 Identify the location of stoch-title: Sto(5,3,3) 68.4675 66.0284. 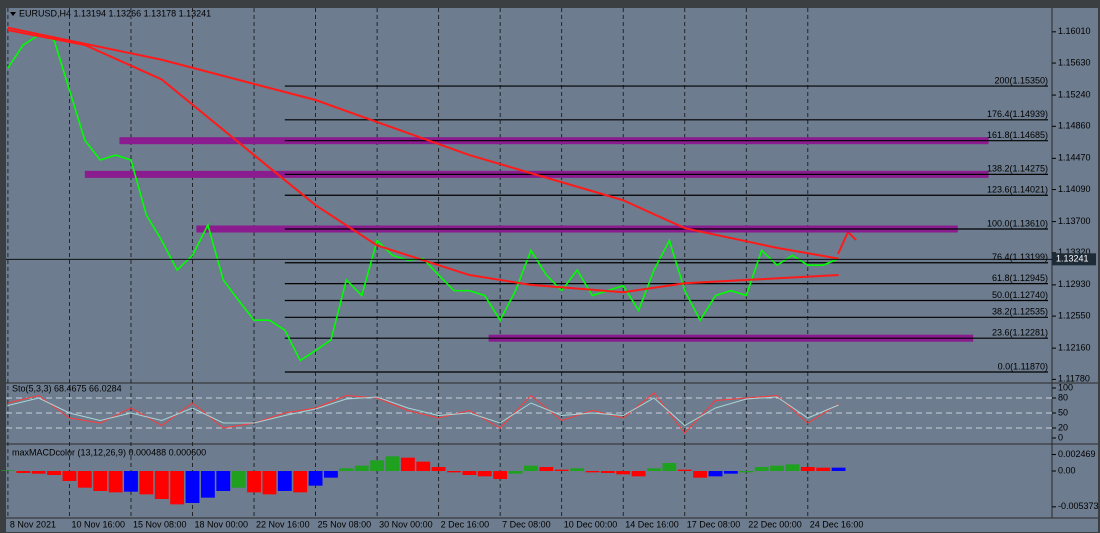
(67, 388).